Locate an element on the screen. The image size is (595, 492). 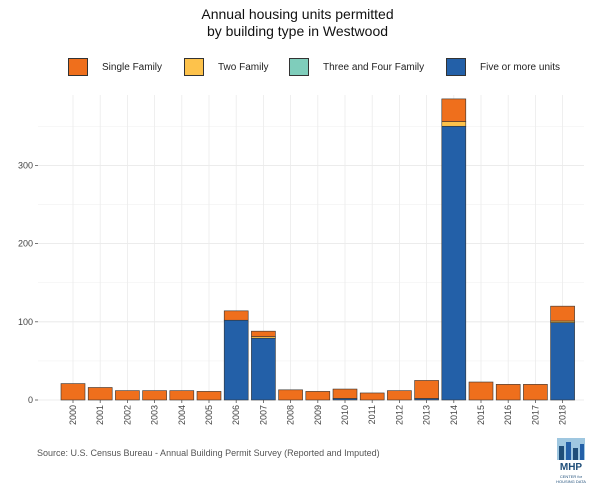
bar-single-family-2000 is located at coordinates (73, 392).